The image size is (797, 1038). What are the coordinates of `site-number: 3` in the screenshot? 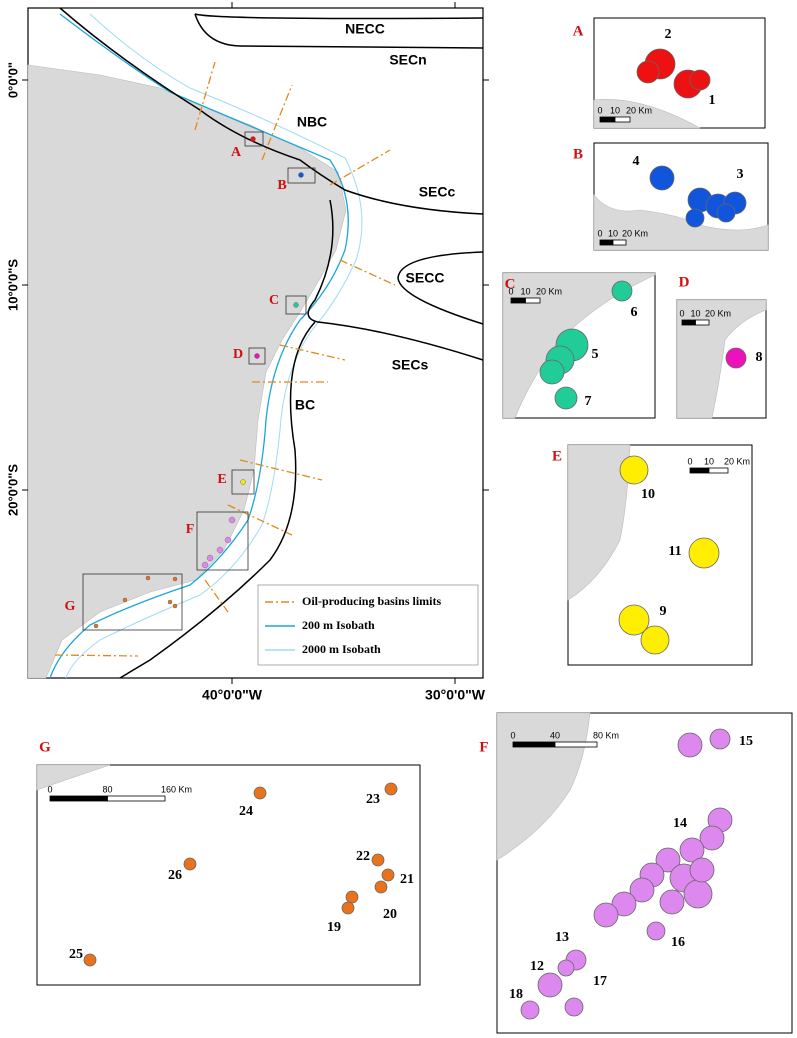 It's located at (740, 174).